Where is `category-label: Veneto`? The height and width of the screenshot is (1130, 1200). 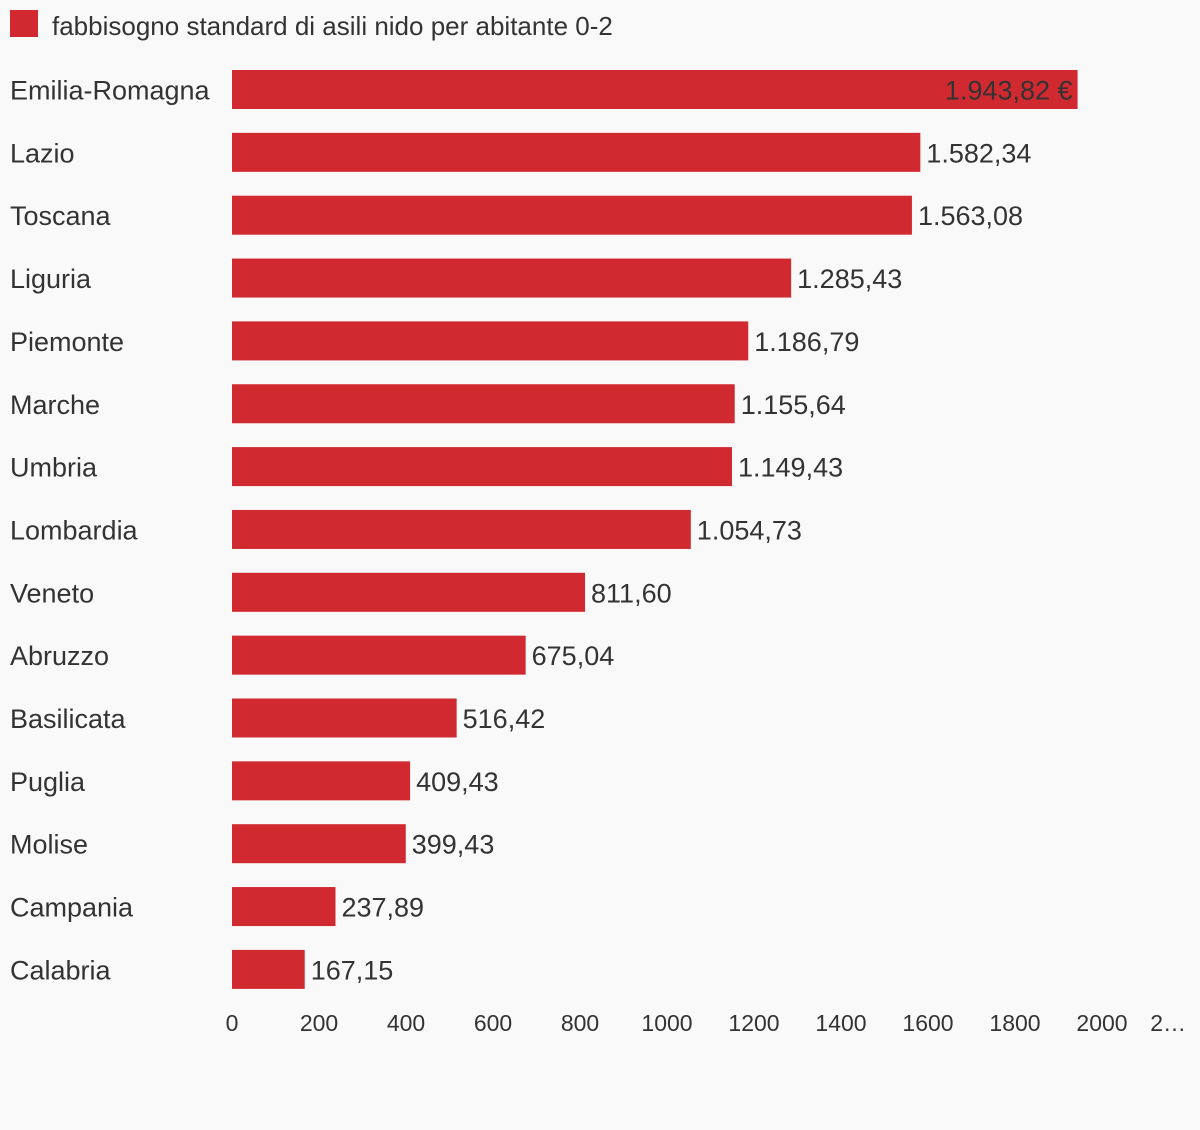 category-label: Veneto is located at coordinates (52, 593).